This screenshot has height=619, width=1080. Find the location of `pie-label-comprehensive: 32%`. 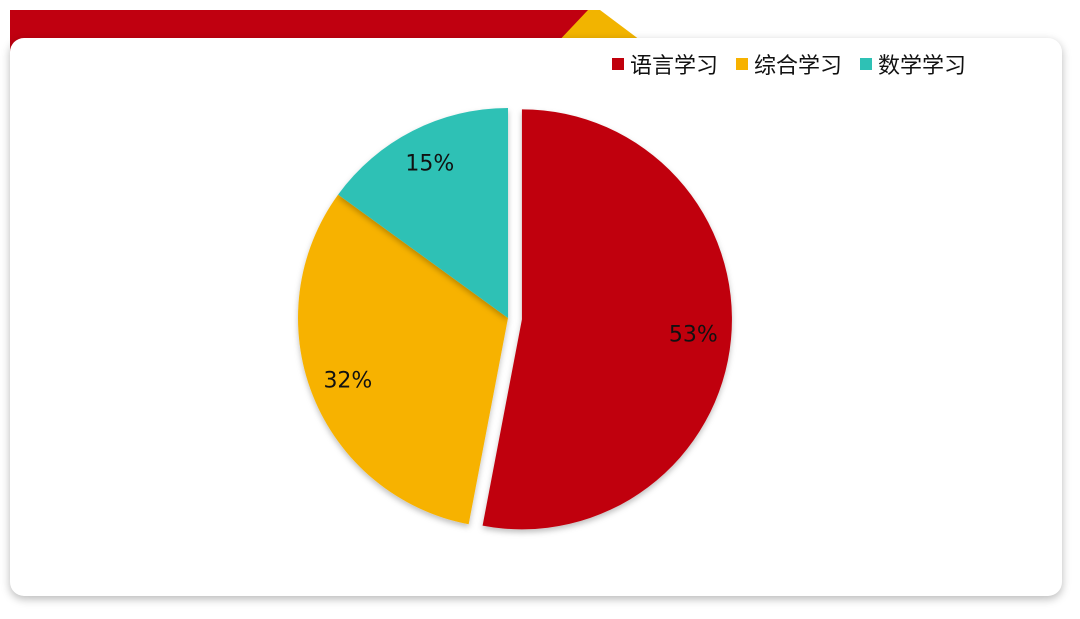

pie-label-comprehensive: 32% is located at coordinates (347, 380).